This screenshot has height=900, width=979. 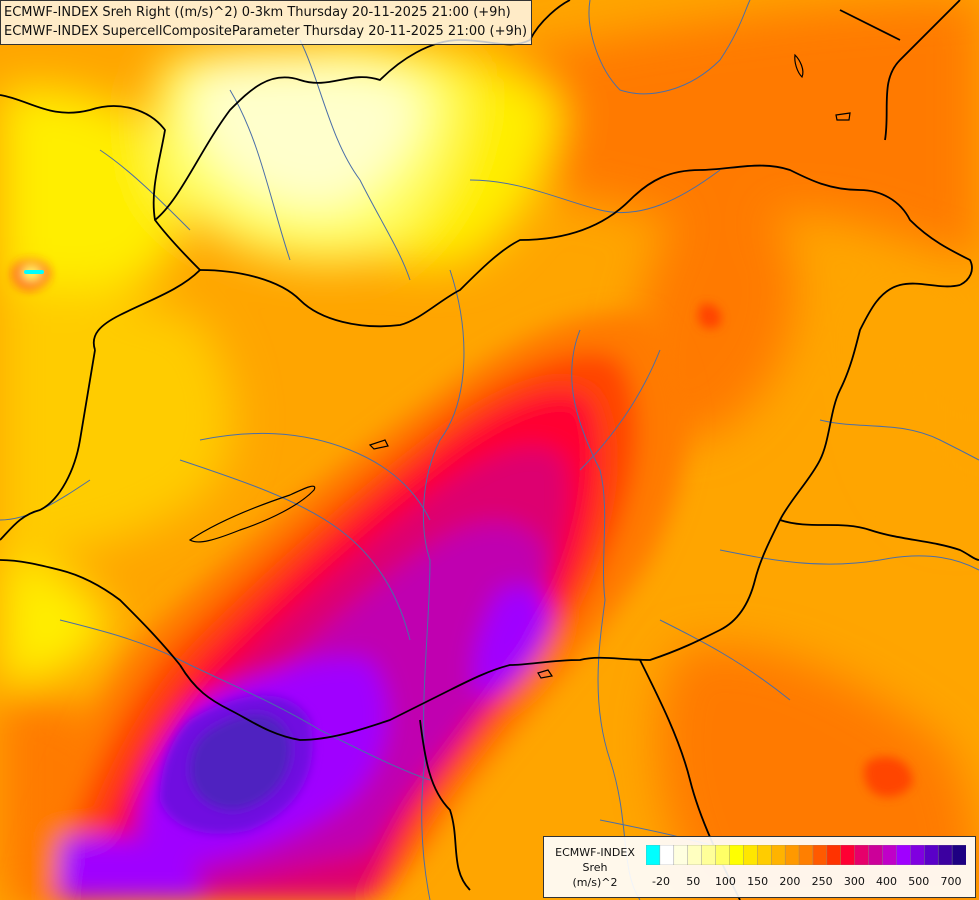 I want to click on legend-caption: ECMWF-INDEX Sreh (m/s)^2, so click(x=595, y=867).